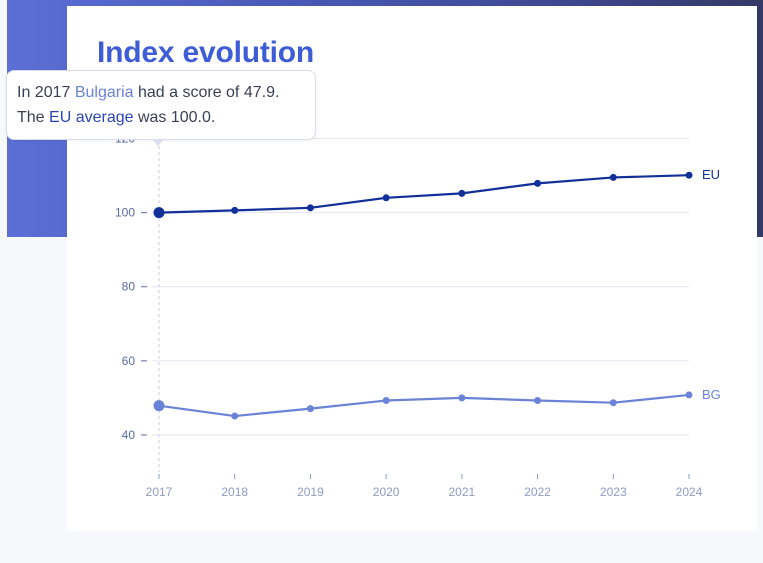  I want to click on series-bg: BG, so click(437, 403).